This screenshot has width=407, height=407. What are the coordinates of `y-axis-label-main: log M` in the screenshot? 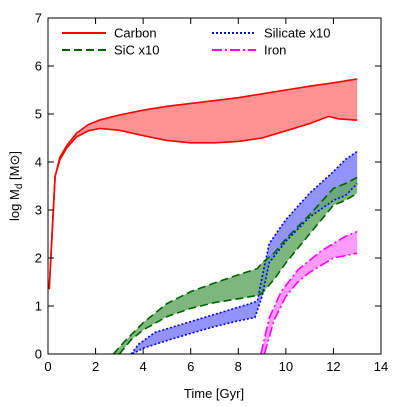 It's located at (14, 205).